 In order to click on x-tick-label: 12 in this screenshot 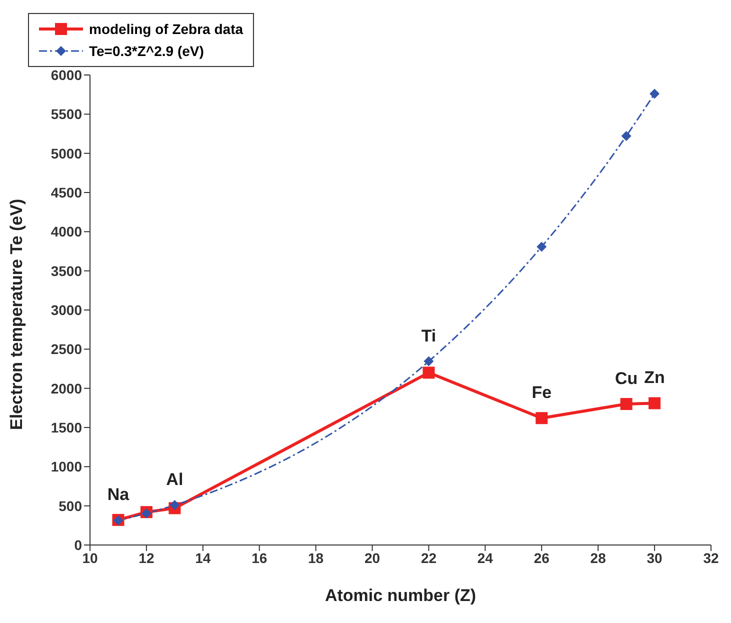, I will do `click(146, 558)`.